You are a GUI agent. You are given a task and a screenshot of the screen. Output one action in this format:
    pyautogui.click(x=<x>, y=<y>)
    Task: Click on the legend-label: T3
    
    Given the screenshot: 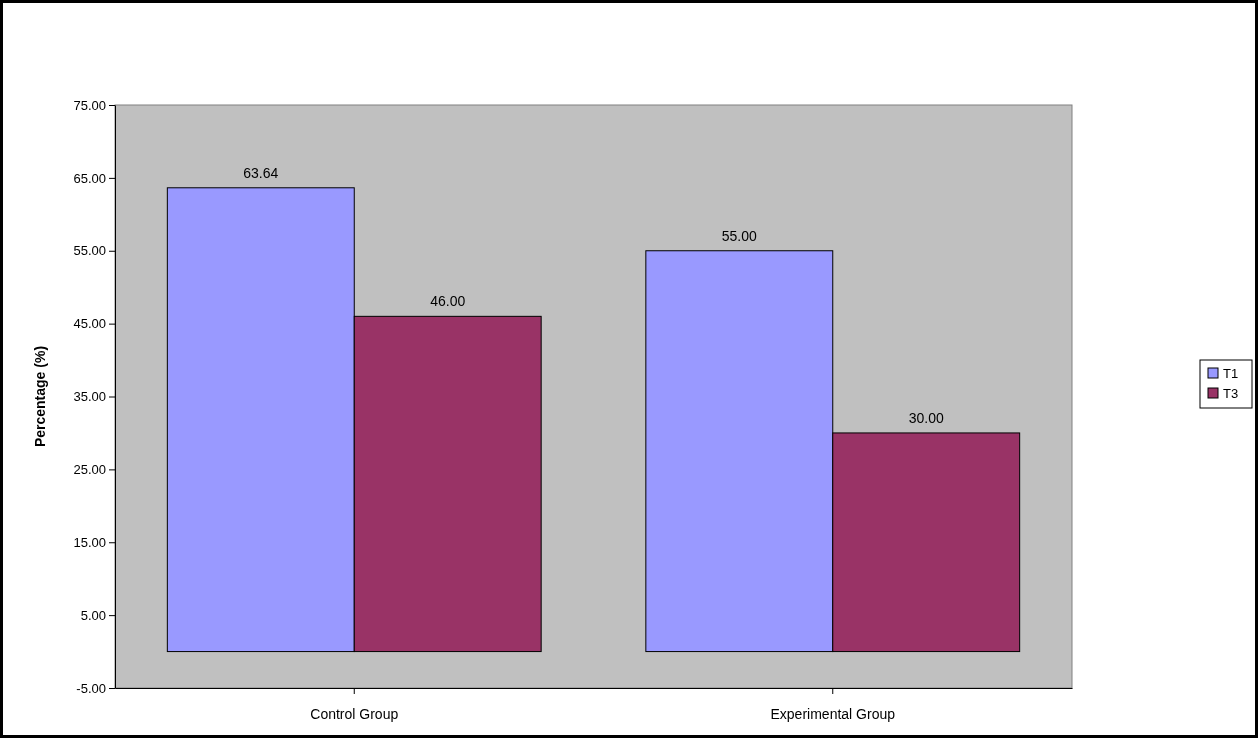 What is the action you would take?
    pyautogui.click(x=1231, y=393)
    